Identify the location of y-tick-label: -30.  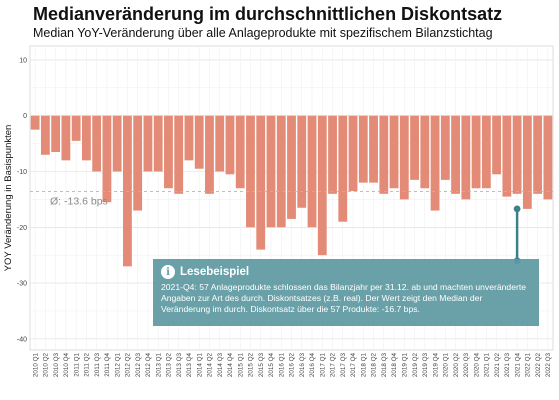
(22, 284).